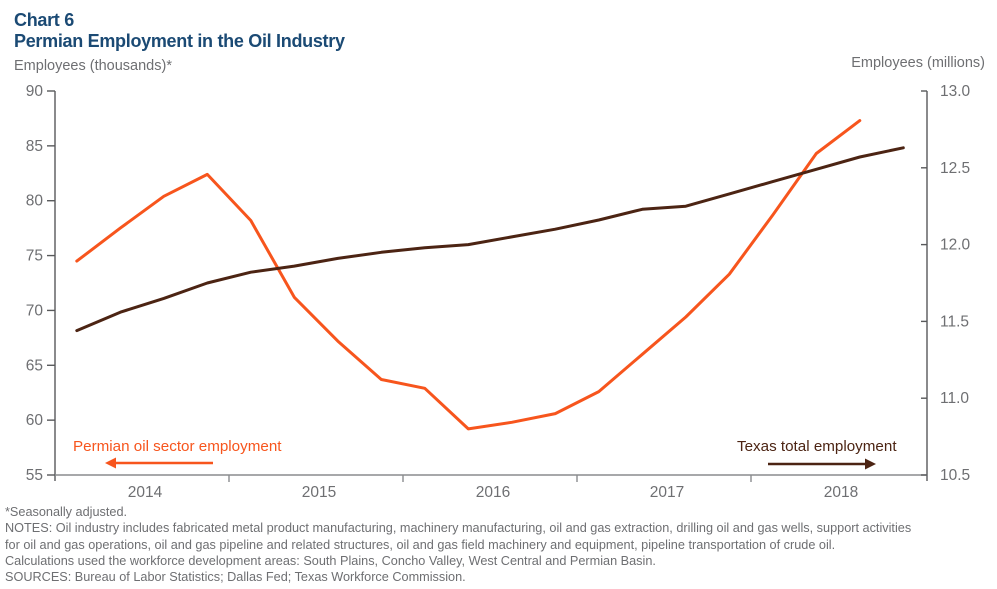 Image resolution: width=997 pixels, height=589 pixels. Describe the element at coordinates (918, 63) in the screenshot. I see `right-axis-caption: Employees (millions)` at that location.